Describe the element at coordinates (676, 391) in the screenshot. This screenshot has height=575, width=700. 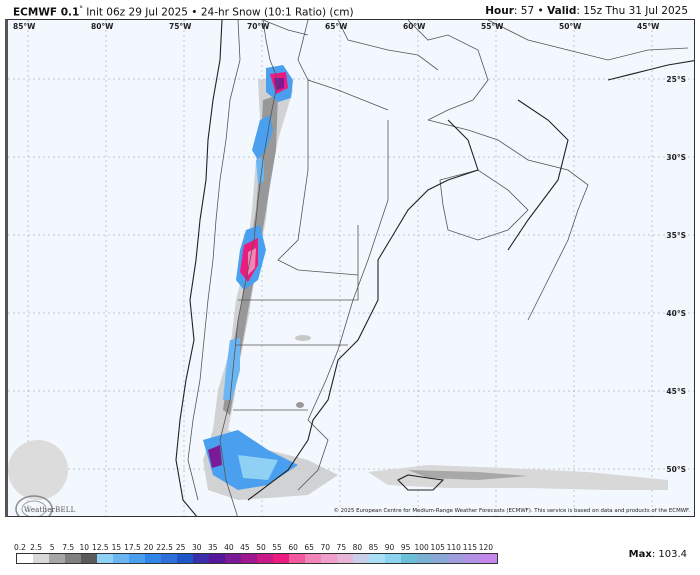
I see `lat-label: 45°S` at that location.